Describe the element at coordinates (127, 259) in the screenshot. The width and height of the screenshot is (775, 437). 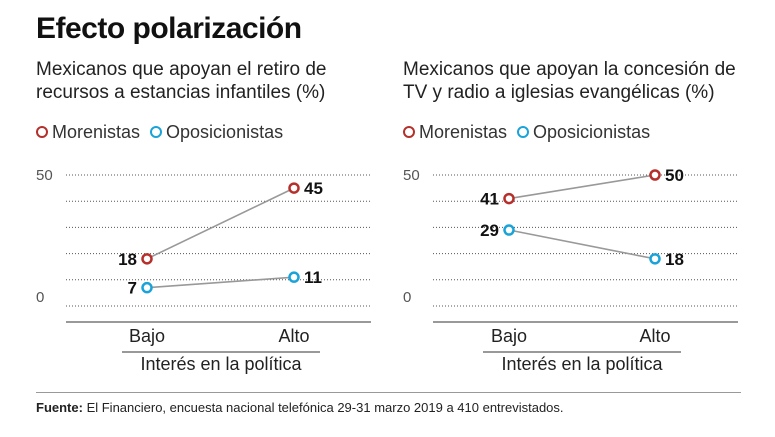
I see `data-label-morenistas: 18` at that location.